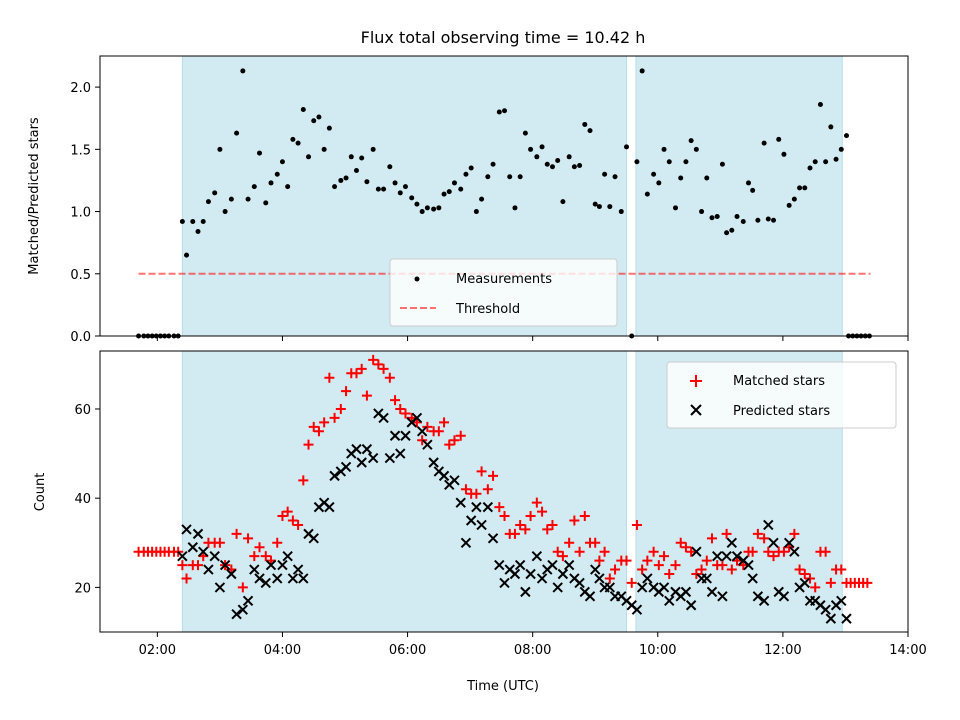 The image size is (960, 720). What do you see at coordinates (696, 410) in the screenshot?
I see `predicted-legend-marker` at bounding box center [696, 410].